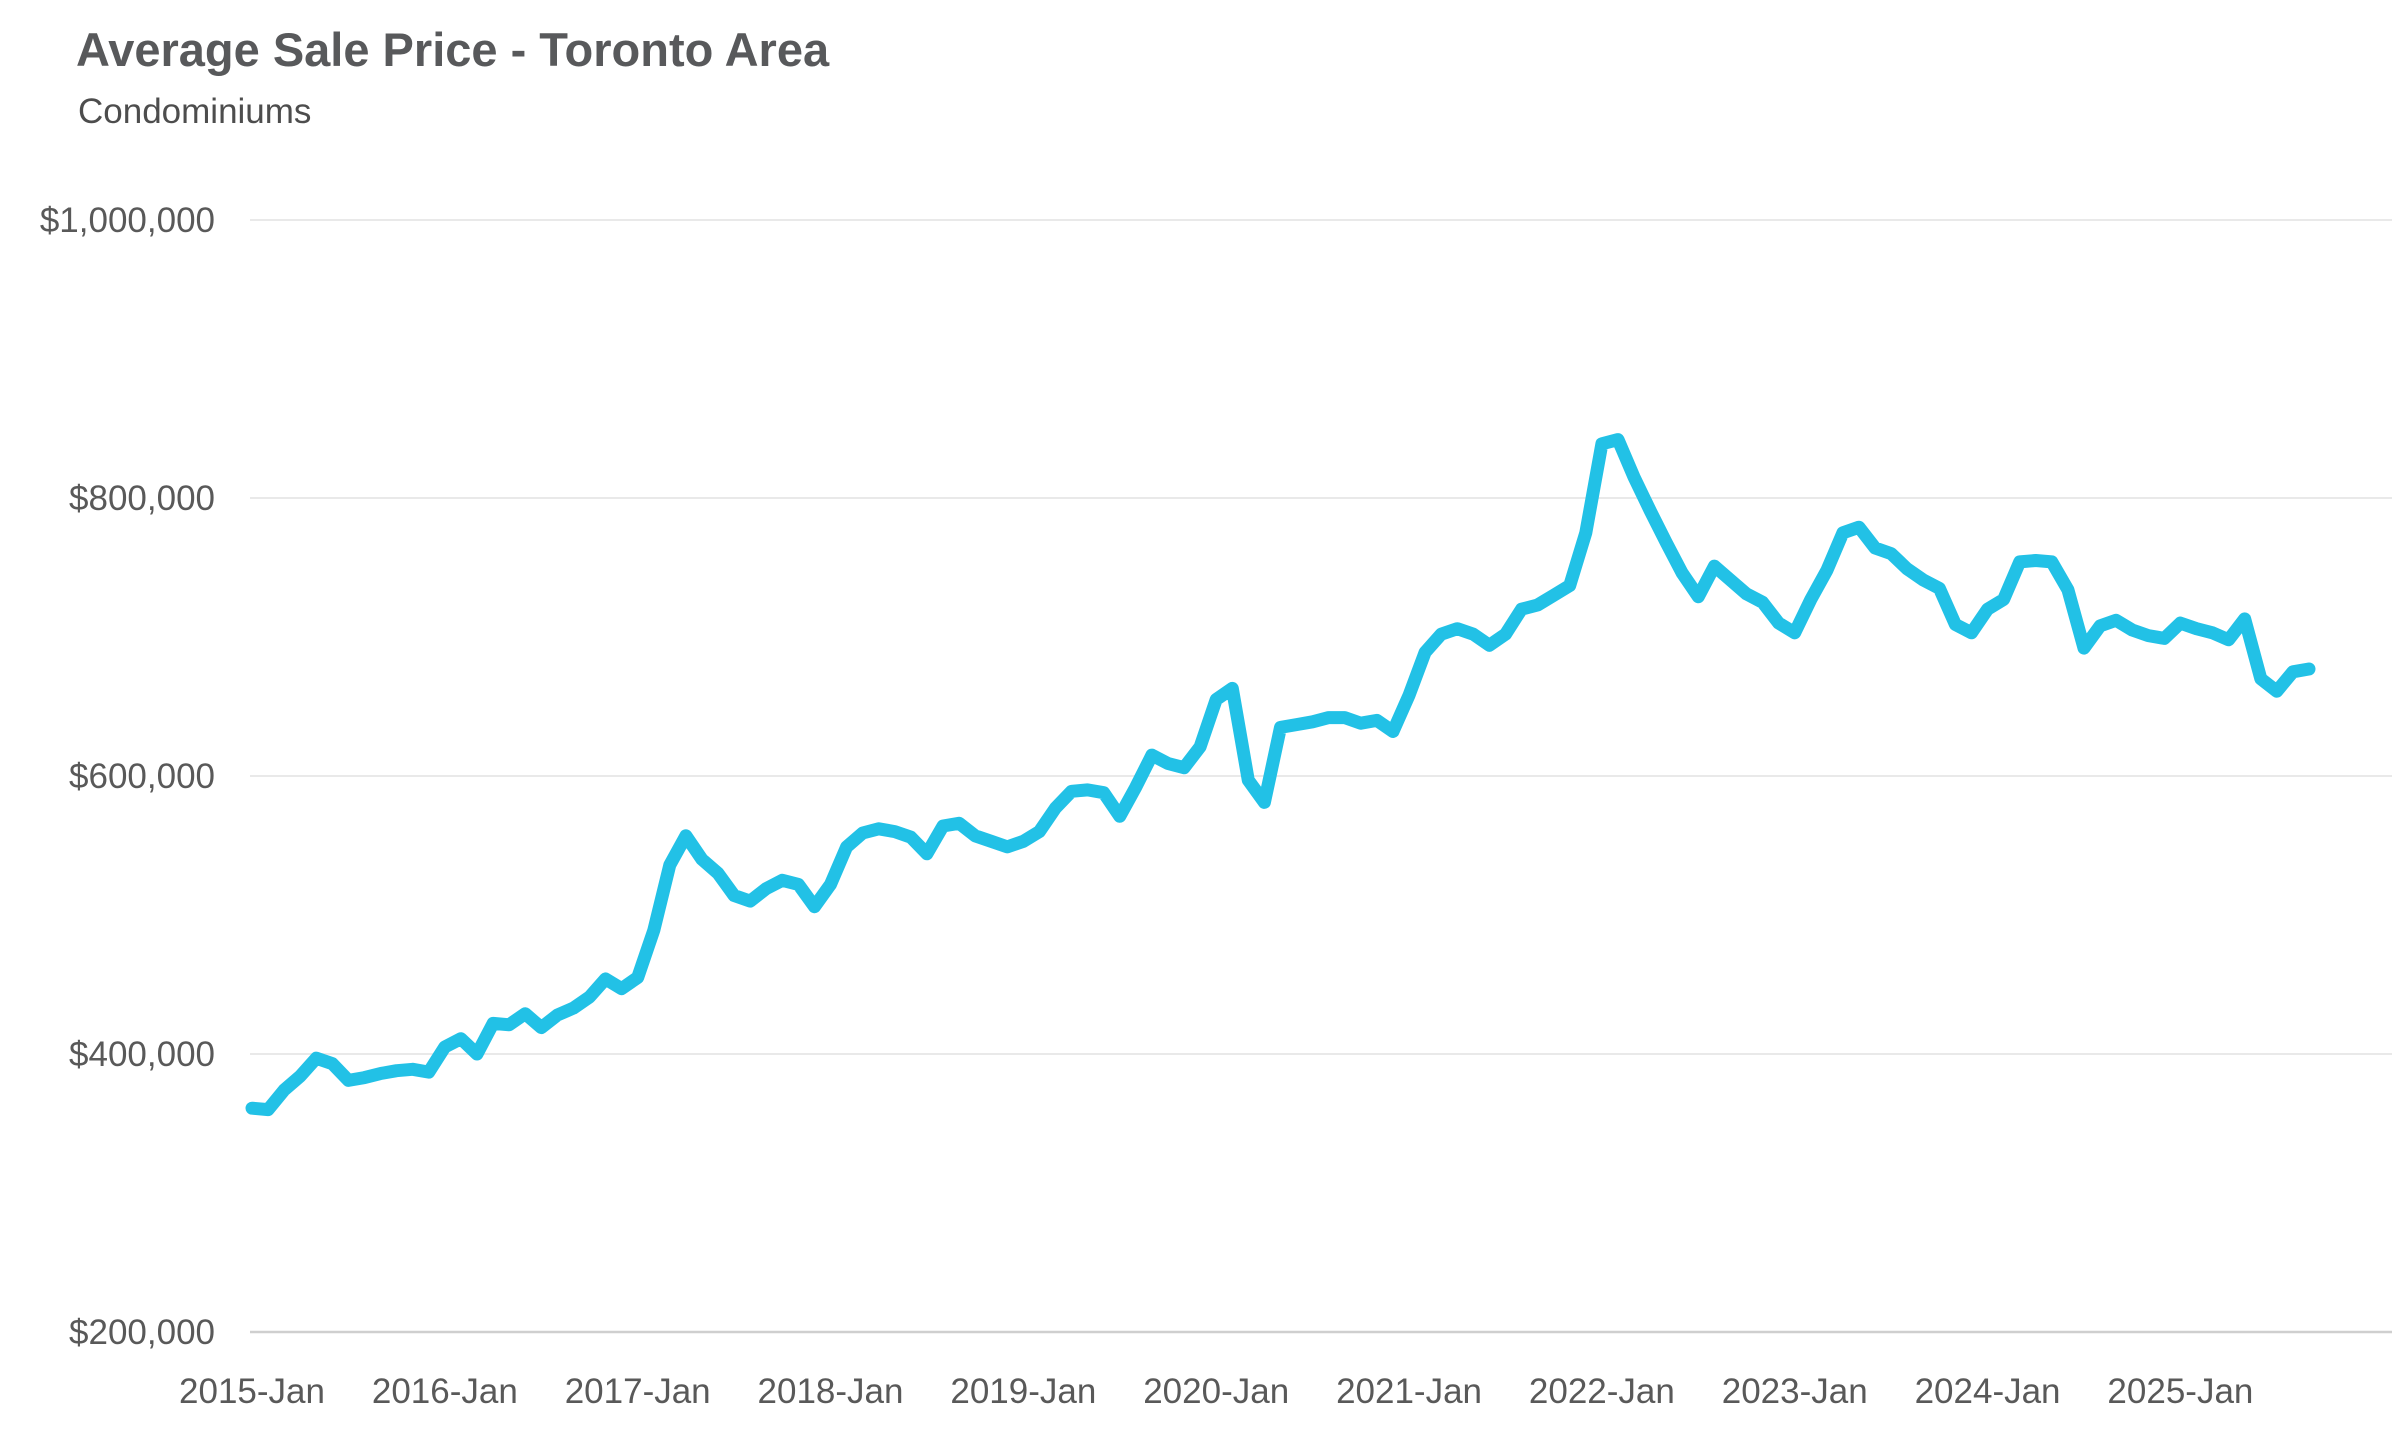 The height and width of the screenshot is (1455, 2400). What do you see at coordinates (453, 49) in the screenshot?
I see `chart-title: Average Sale Price - Toronto Area` at bounding box center [453, 49].